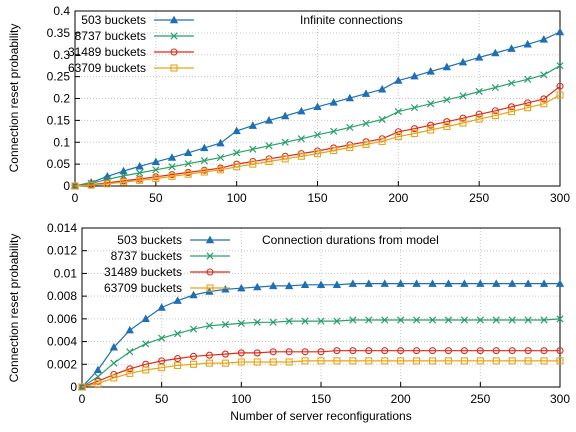 The image size is (576, 432). What do you see at coordinates (143, 288) in the screenshot?
I see `legend-label: 63709 buckets` at bounding box center [143, 288].